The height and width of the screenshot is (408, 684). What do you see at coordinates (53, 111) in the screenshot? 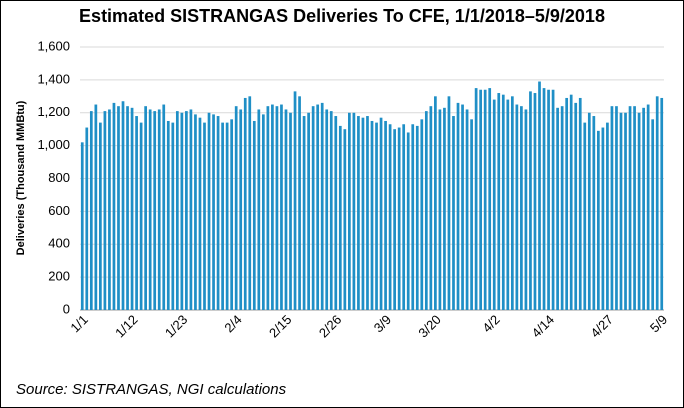
I see `y-tick-label: 1,200` at bounding box center [53, 111].